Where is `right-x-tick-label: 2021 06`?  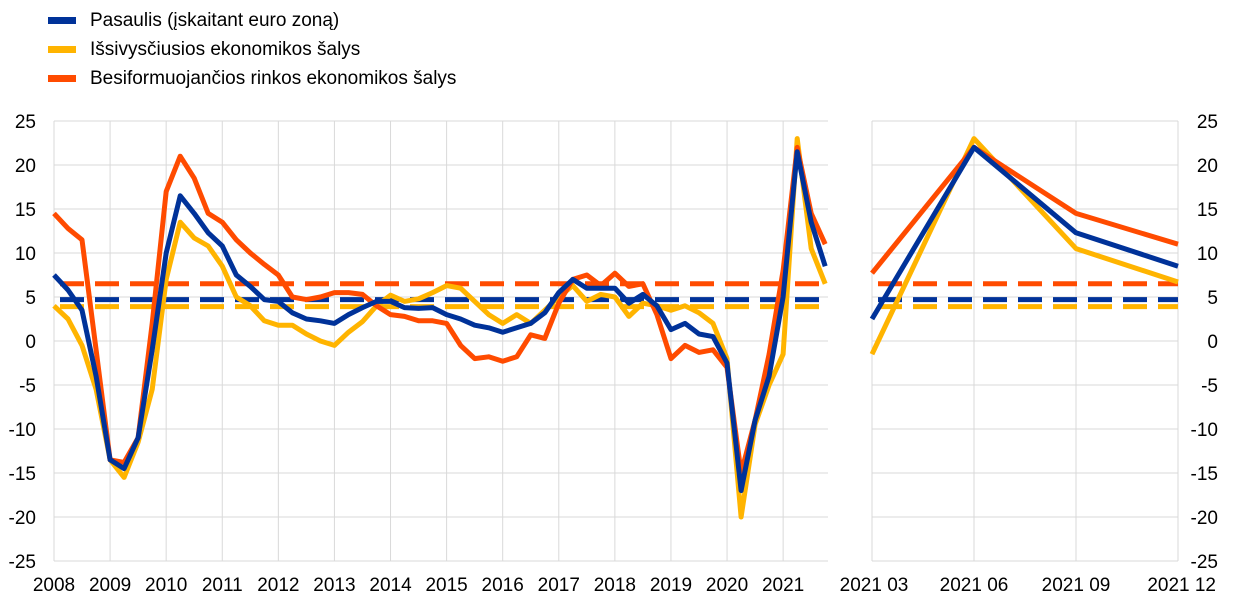 right-x-tick-label: 2021 06 is located at coordinates (974, 585).